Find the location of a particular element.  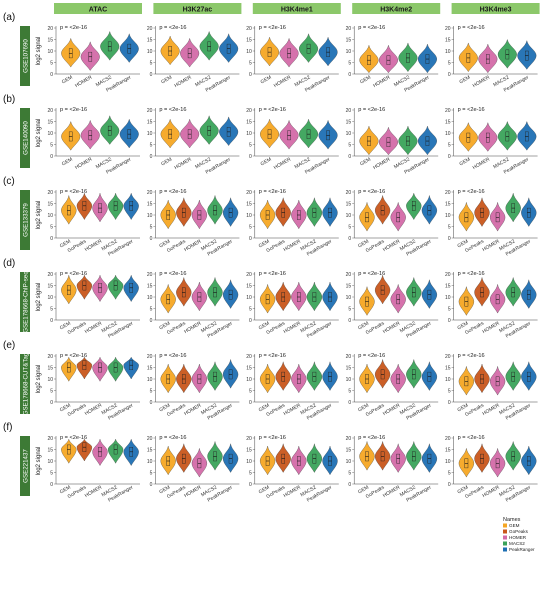

panel-label-(f): (f) is located at coordinates (7, 427).